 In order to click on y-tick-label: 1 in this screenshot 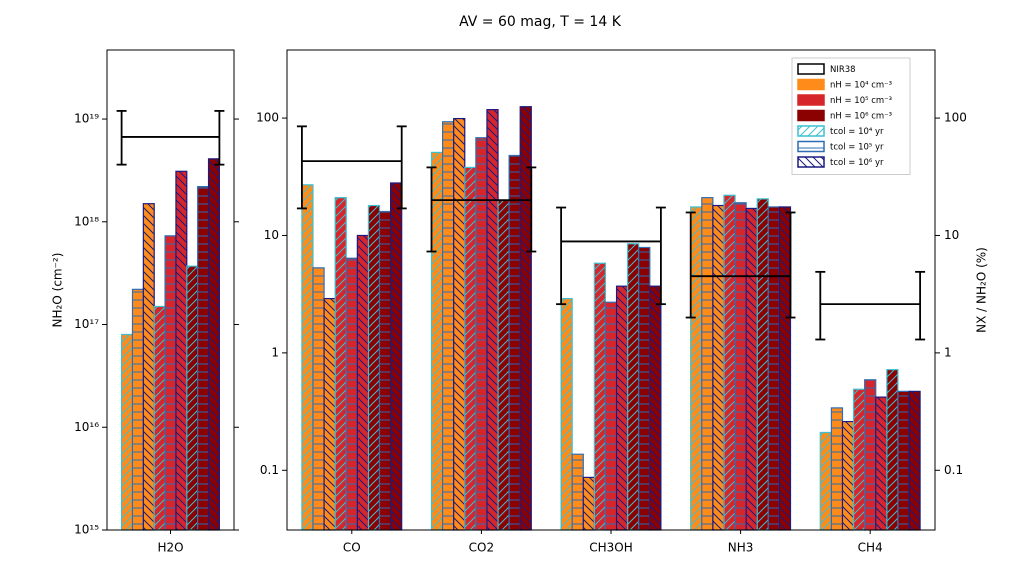, I will do `click(275, 352)`.